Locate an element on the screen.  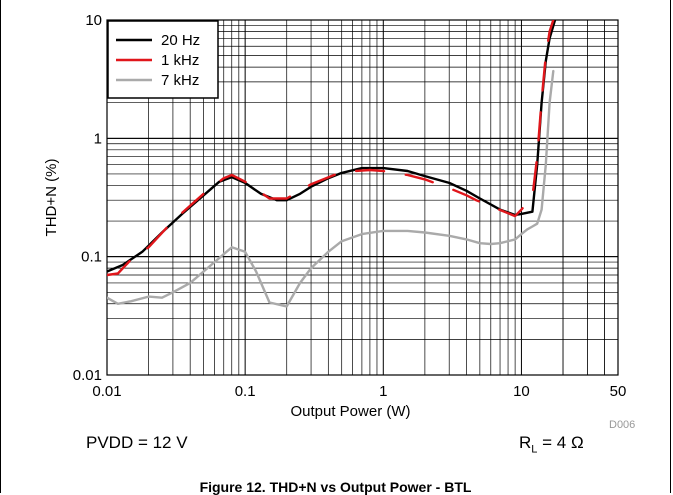
y-tick-label: 10 is located at coordinates (93, 20).